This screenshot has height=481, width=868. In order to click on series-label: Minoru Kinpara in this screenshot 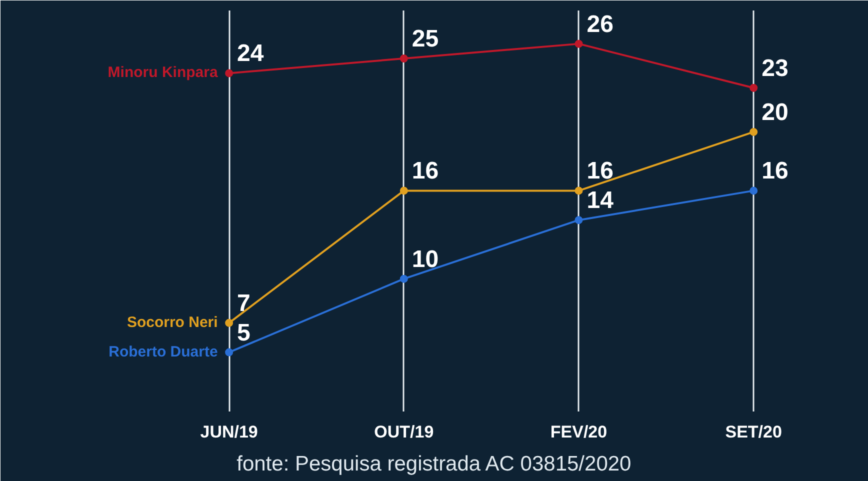, I will do `click(163, 73)`.